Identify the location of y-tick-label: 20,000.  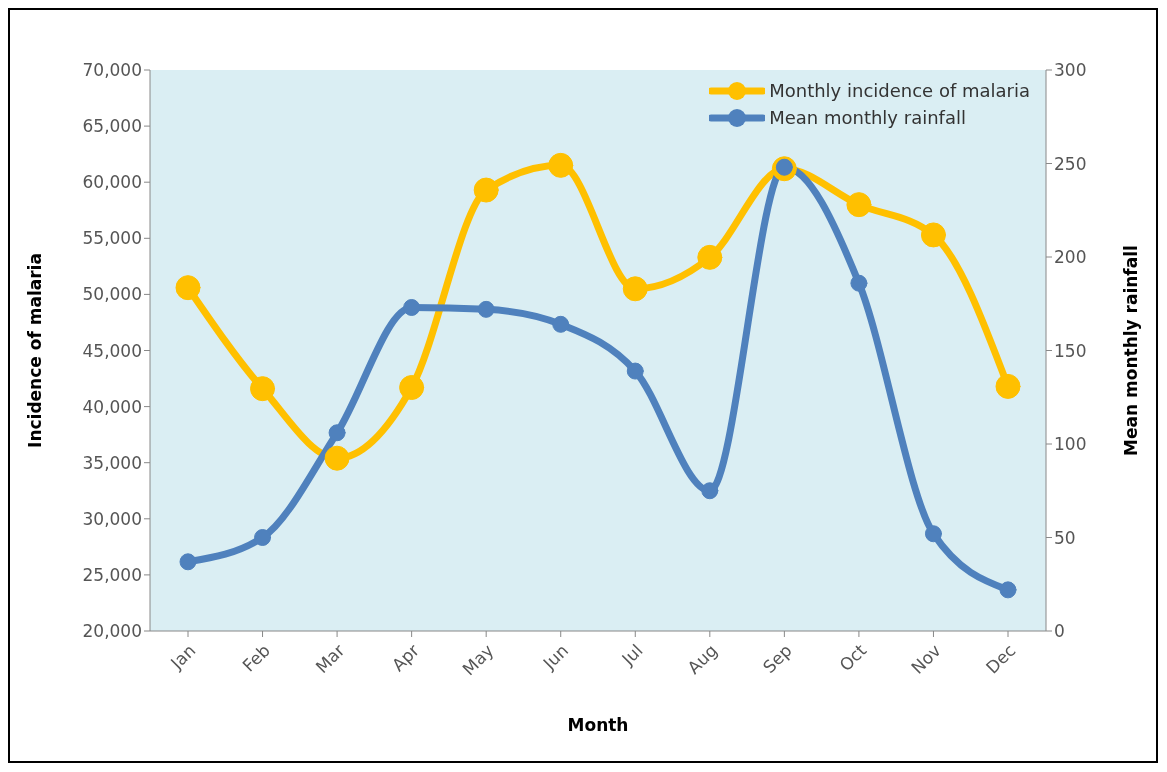
(112, 631).